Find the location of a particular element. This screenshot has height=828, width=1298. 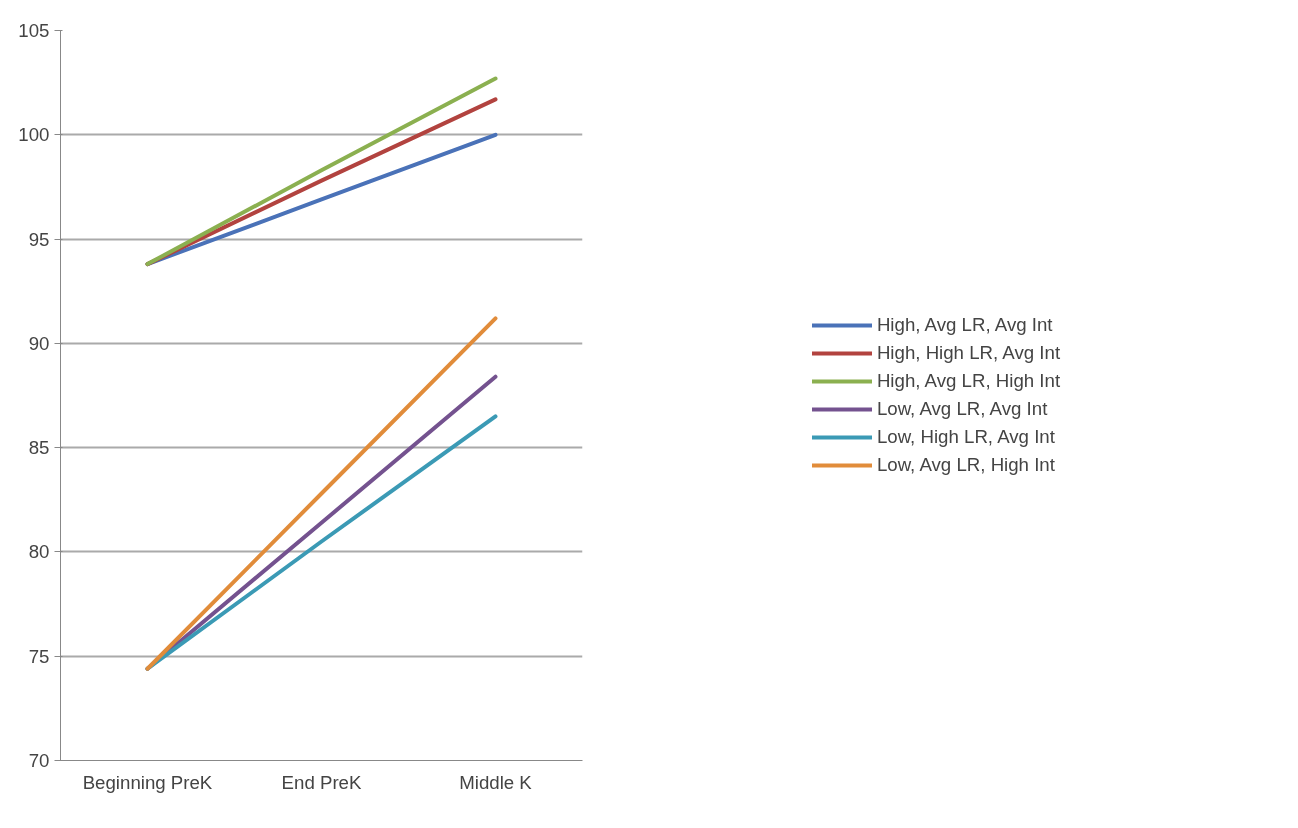

y-tick-label: 95 is located at coordinates (39, 239).